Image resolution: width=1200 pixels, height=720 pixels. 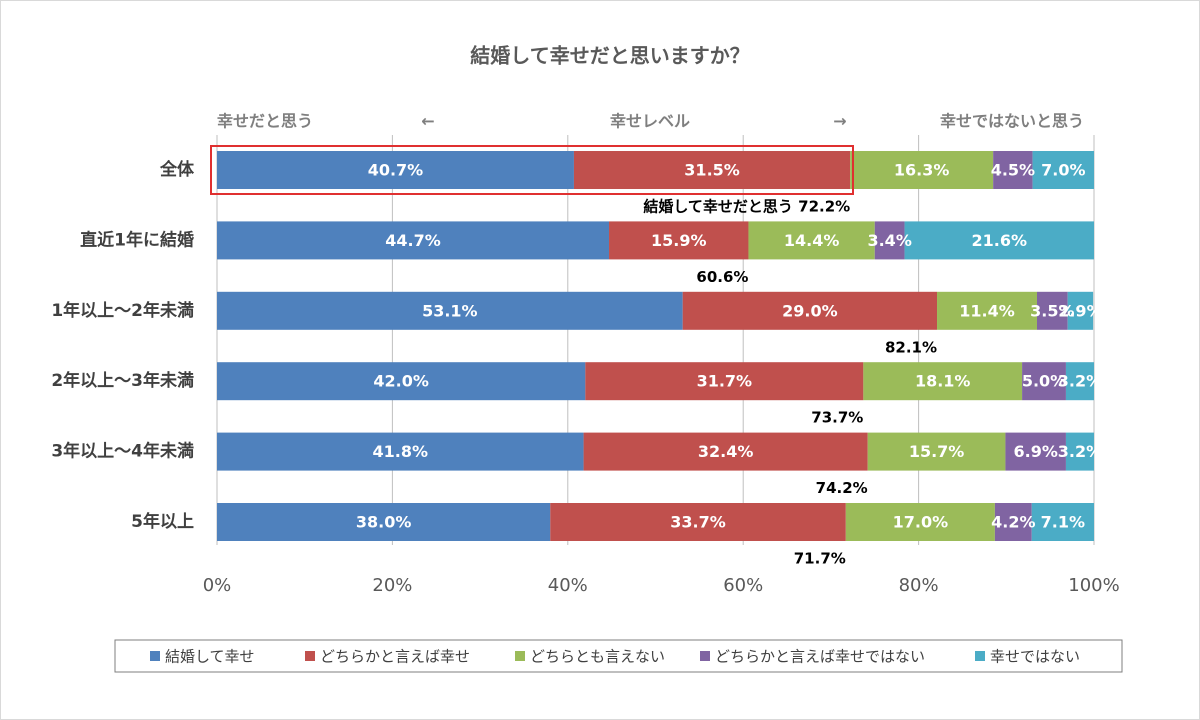 I want to click on data-label: 17.0%, so click(x=921, y=522).